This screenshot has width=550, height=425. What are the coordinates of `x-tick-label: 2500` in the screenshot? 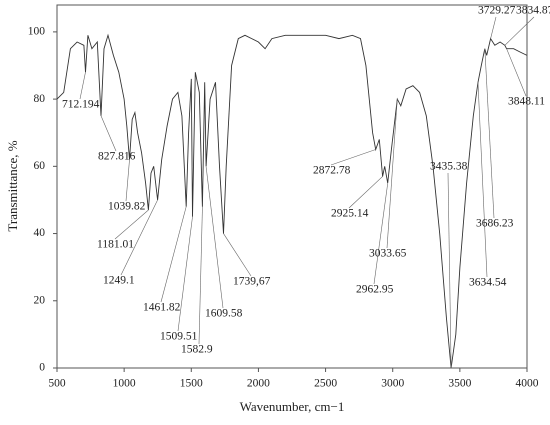 It's located at (325, 384).